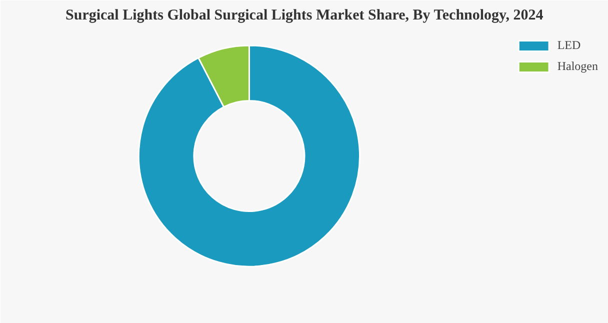 The image size is (608, 323). What do you see at coordinates (577, 66) in the screenshot?
I see `legend-label: Halogen` at bounding box center [577, 66].